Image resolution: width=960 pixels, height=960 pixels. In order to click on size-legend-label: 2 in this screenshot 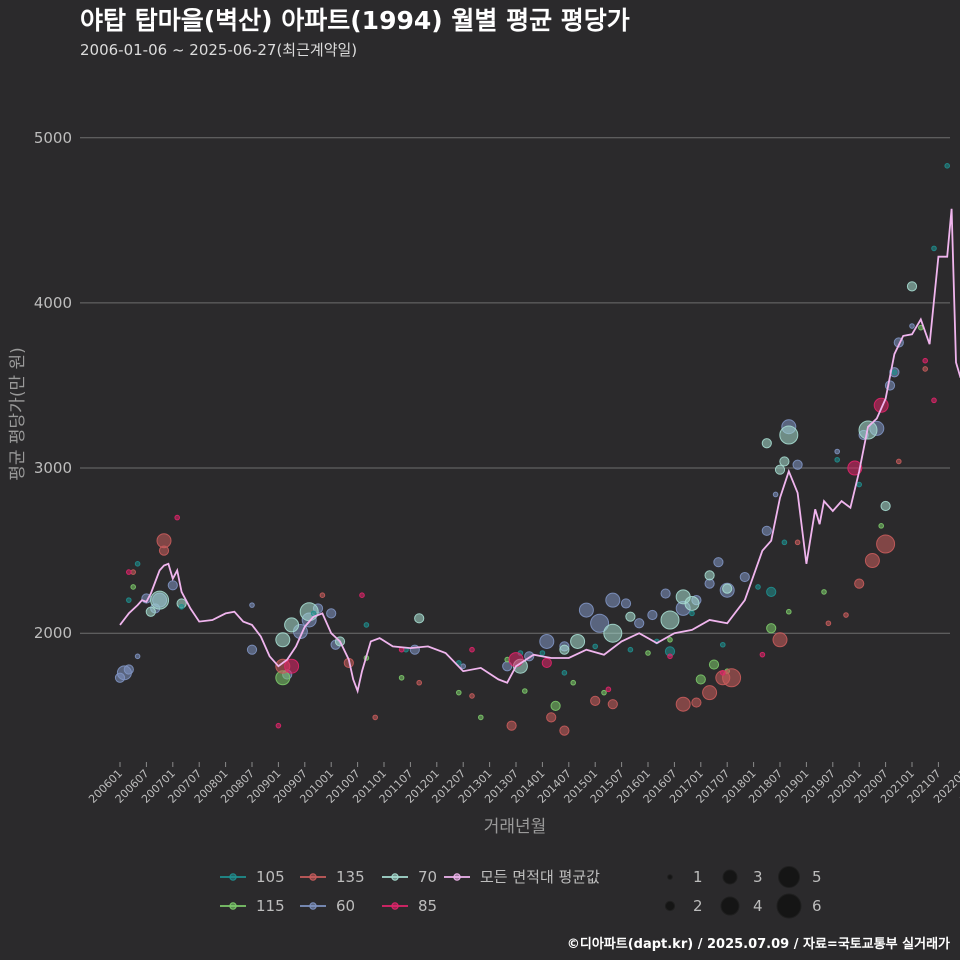, I will do `click(698, 906)`.